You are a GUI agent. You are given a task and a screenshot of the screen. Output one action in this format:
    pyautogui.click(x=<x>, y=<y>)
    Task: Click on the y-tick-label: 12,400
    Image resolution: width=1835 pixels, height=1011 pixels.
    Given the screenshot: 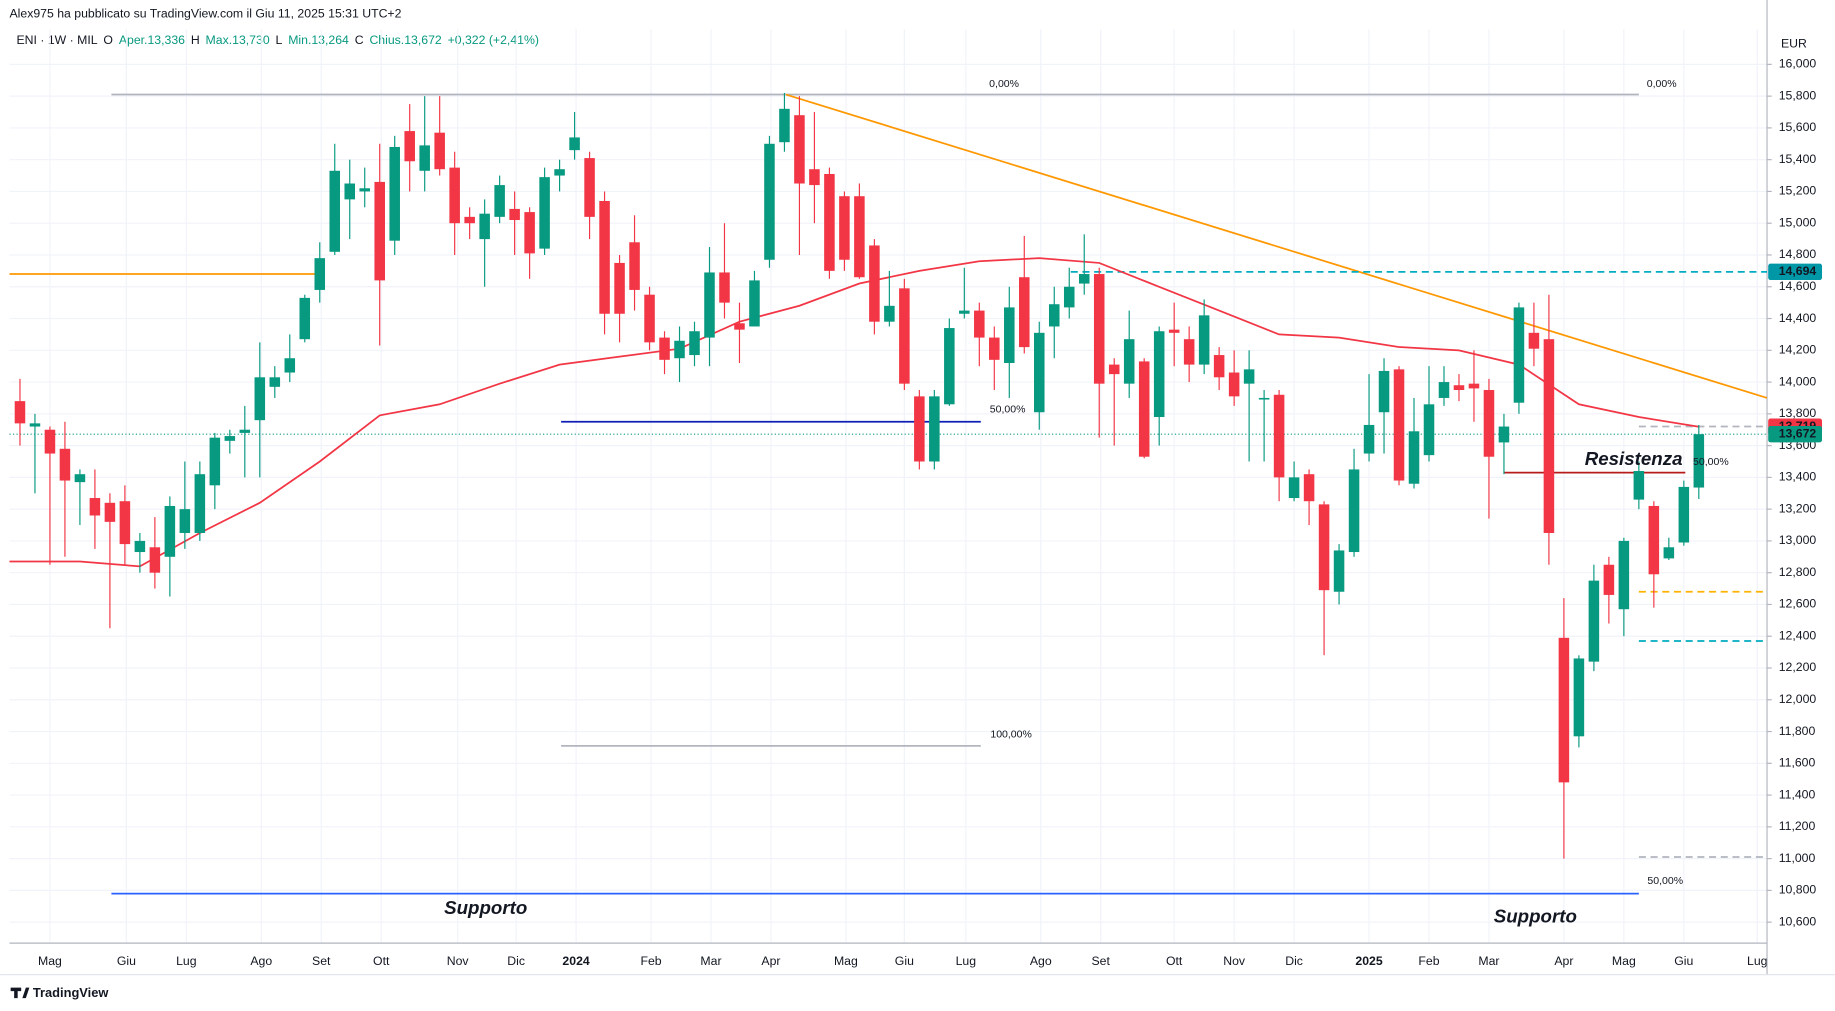 What is the action you would take?
    pyautogui.click(x=1798, y=635)
    